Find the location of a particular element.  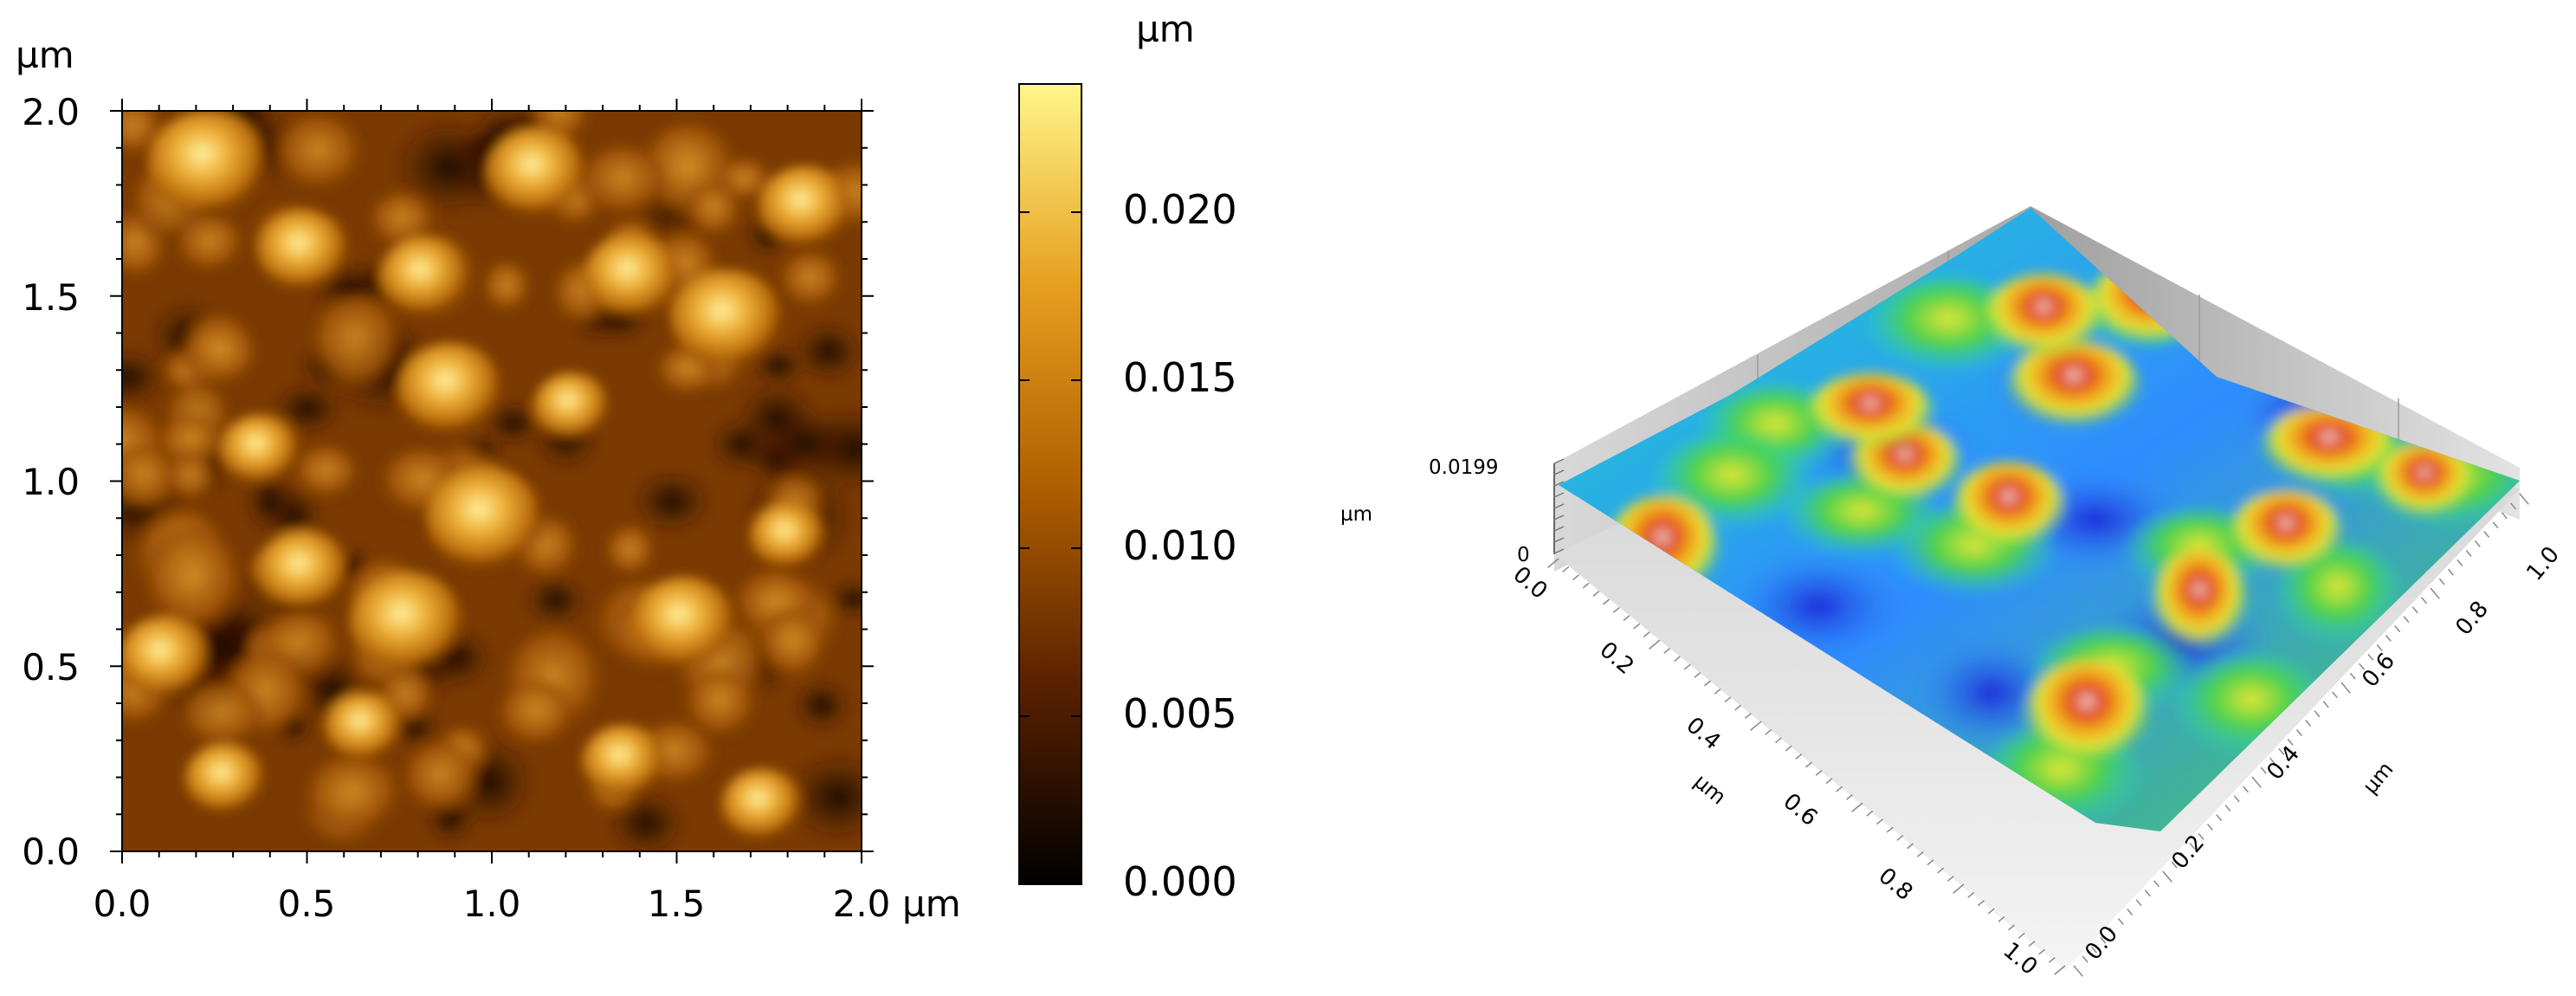

left-axis-tick-label: 0.0 is located at coordinates (1530, 583).